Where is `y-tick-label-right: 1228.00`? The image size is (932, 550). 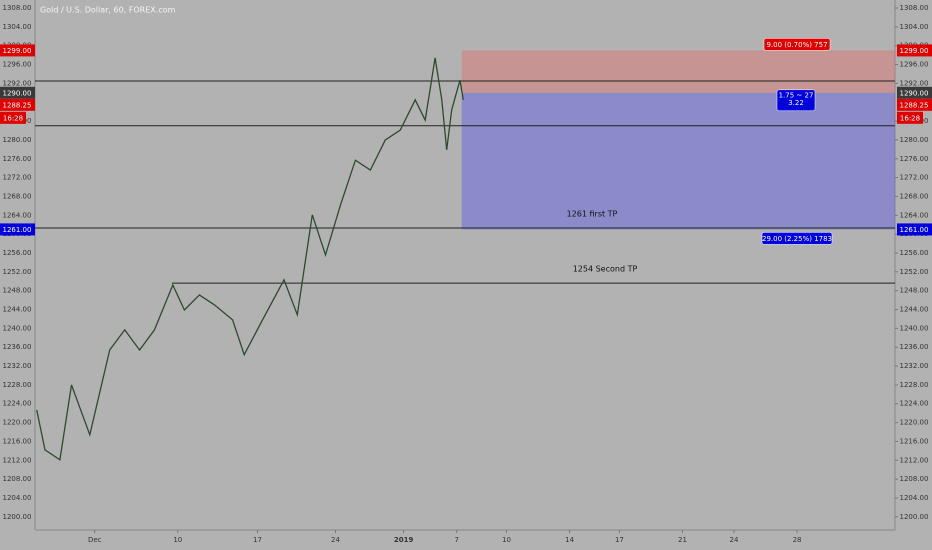 y-tick-label-right: 1228.00 is located at coordinates (914, 385).